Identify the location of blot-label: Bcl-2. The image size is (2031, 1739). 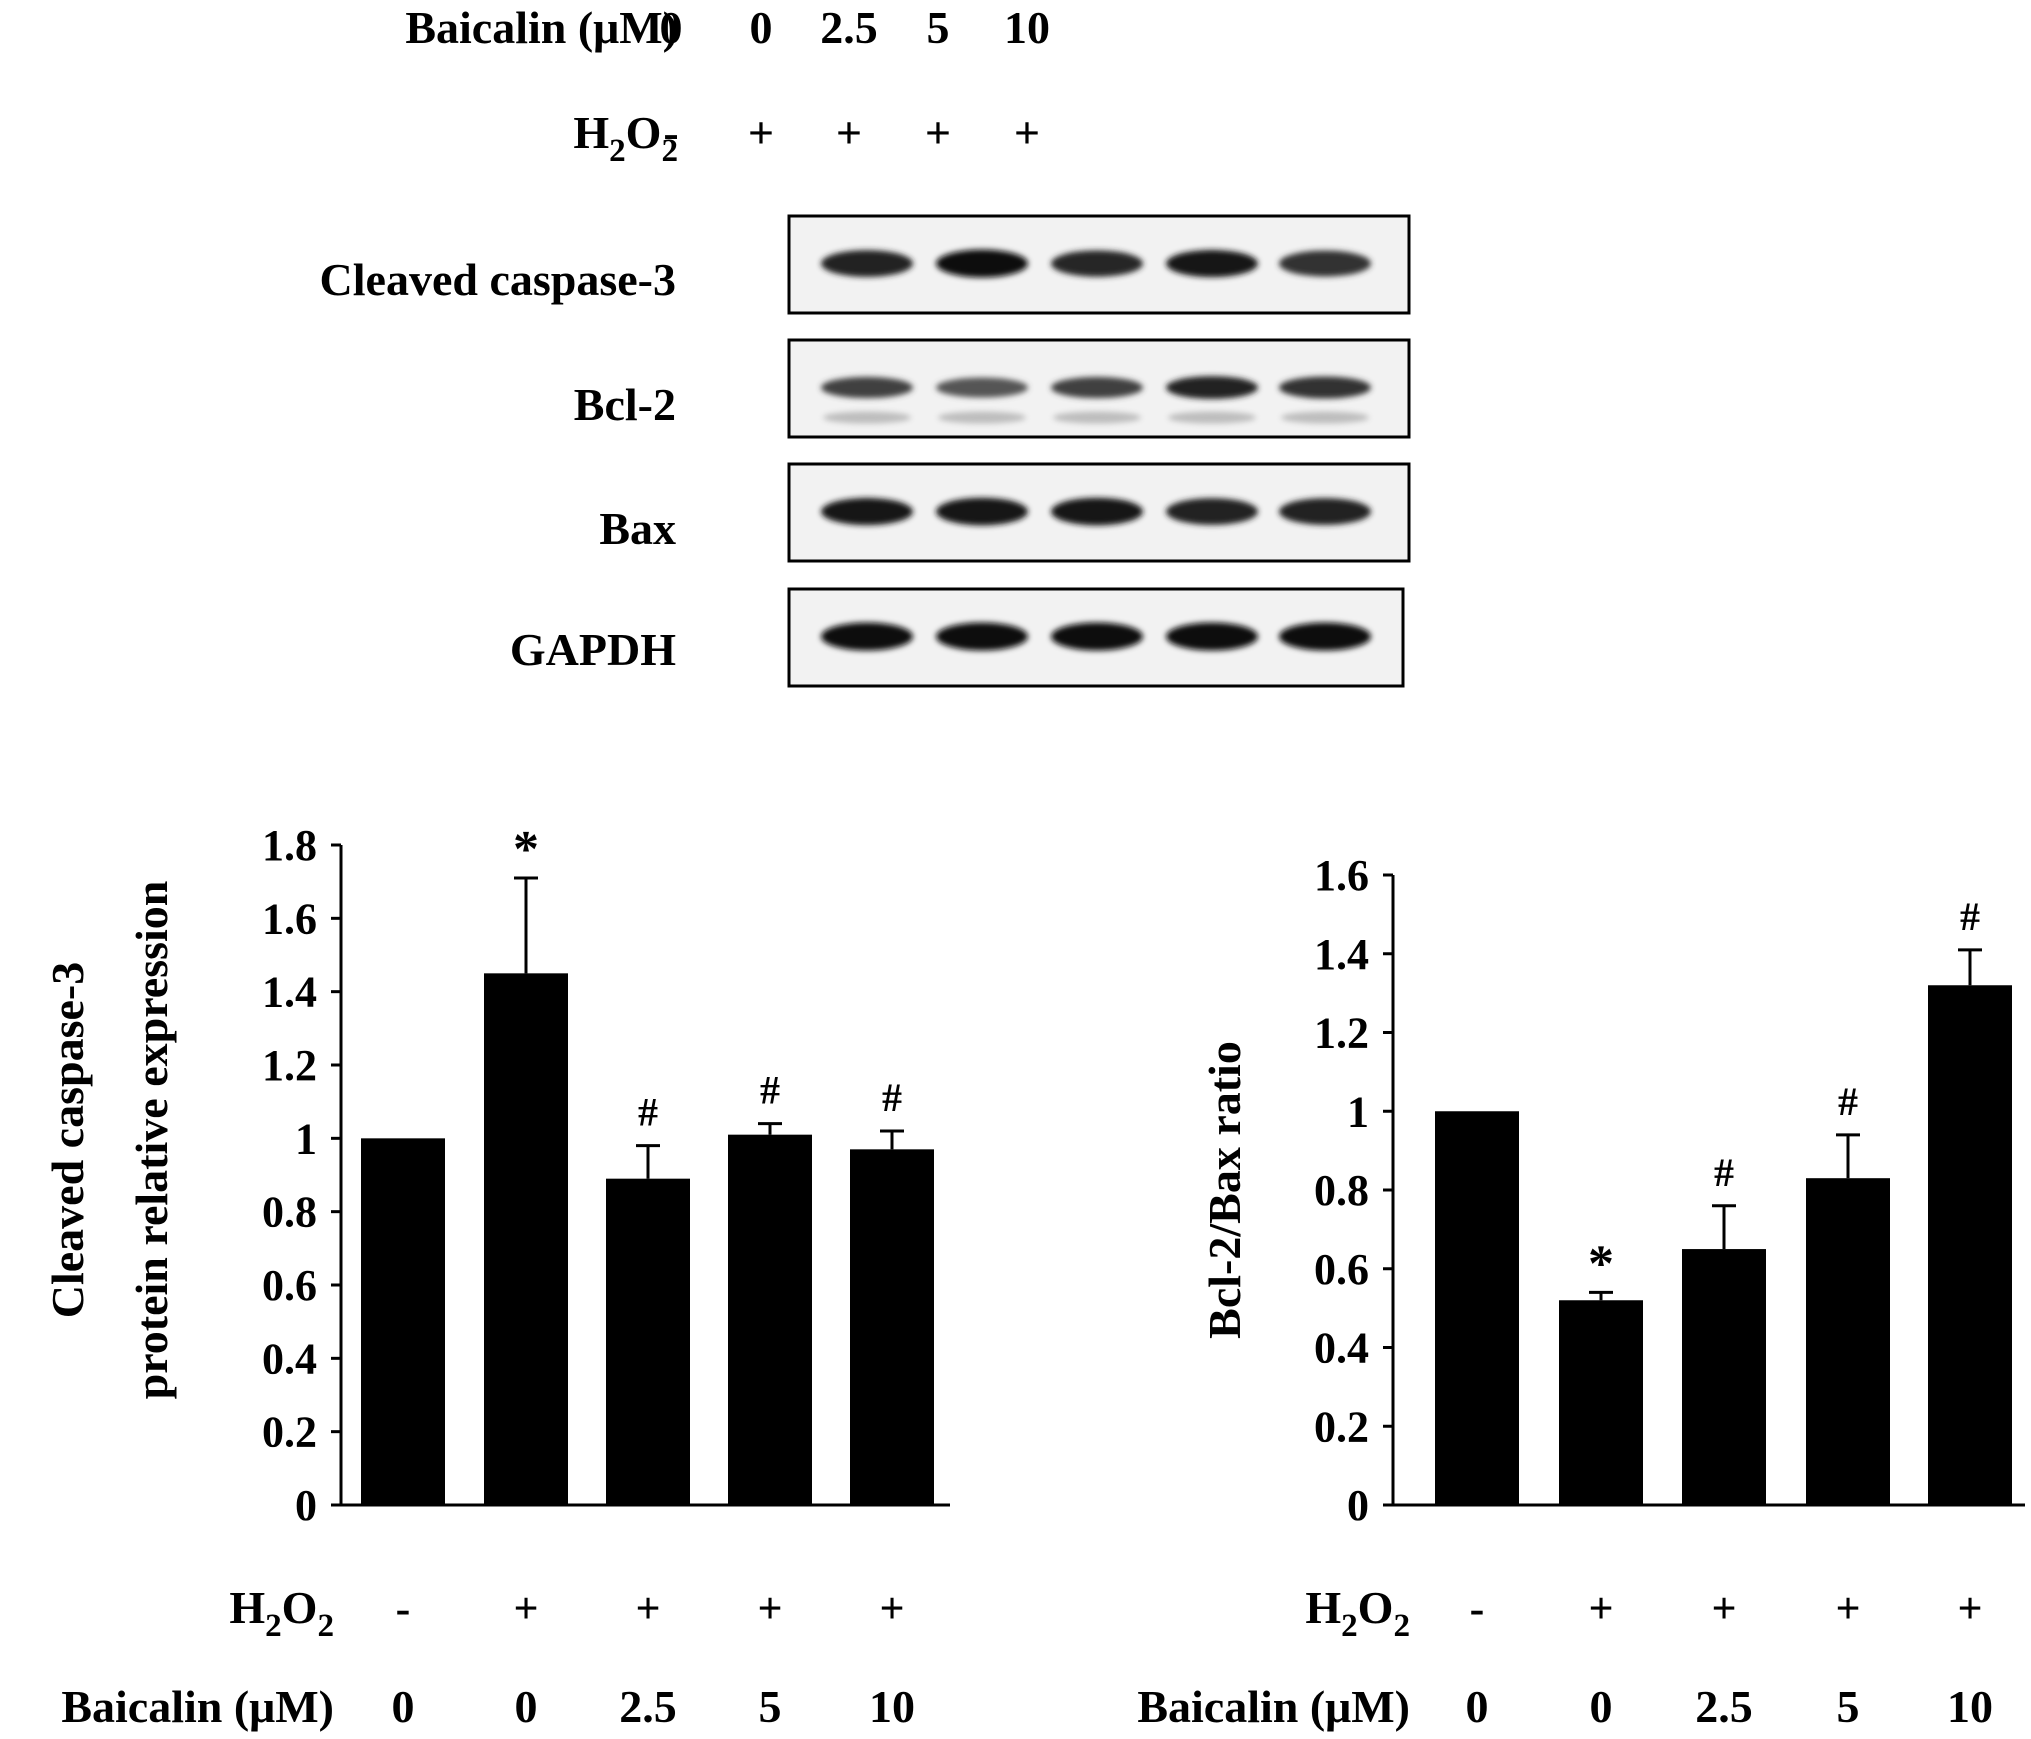
(625, 404).